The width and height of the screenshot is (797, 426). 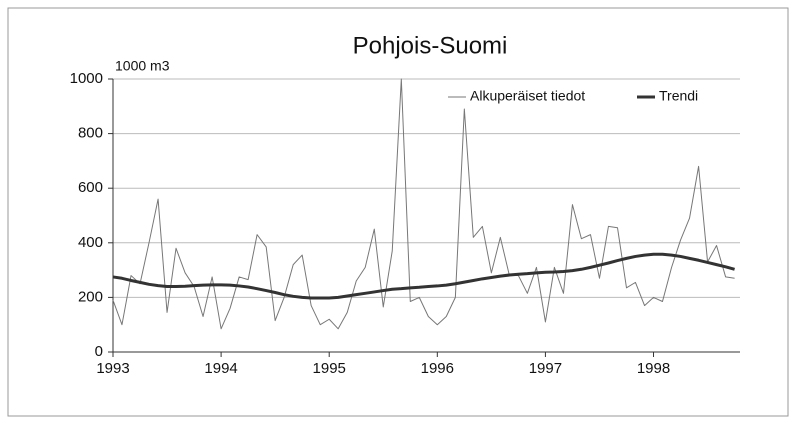 What do you see at coordinates (329, 368) in the screenshot?
I see `x-tick-label: 1995` at bounding box center [329, 368].